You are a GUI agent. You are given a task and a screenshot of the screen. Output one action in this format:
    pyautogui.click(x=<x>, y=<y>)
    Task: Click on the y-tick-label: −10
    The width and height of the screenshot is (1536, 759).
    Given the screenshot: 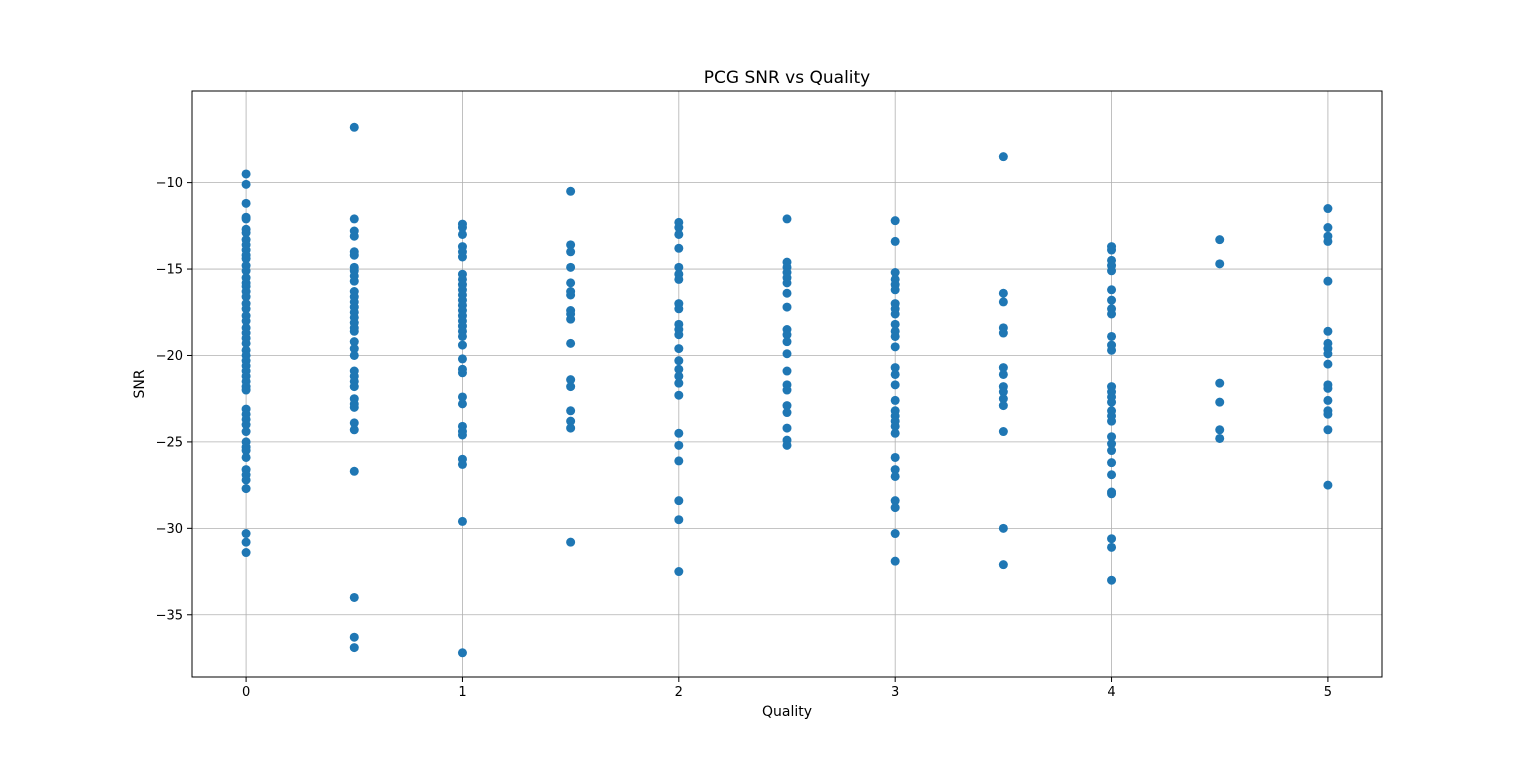 What is the action you would take?
    pyautogui.click(x=169, y=183)
    